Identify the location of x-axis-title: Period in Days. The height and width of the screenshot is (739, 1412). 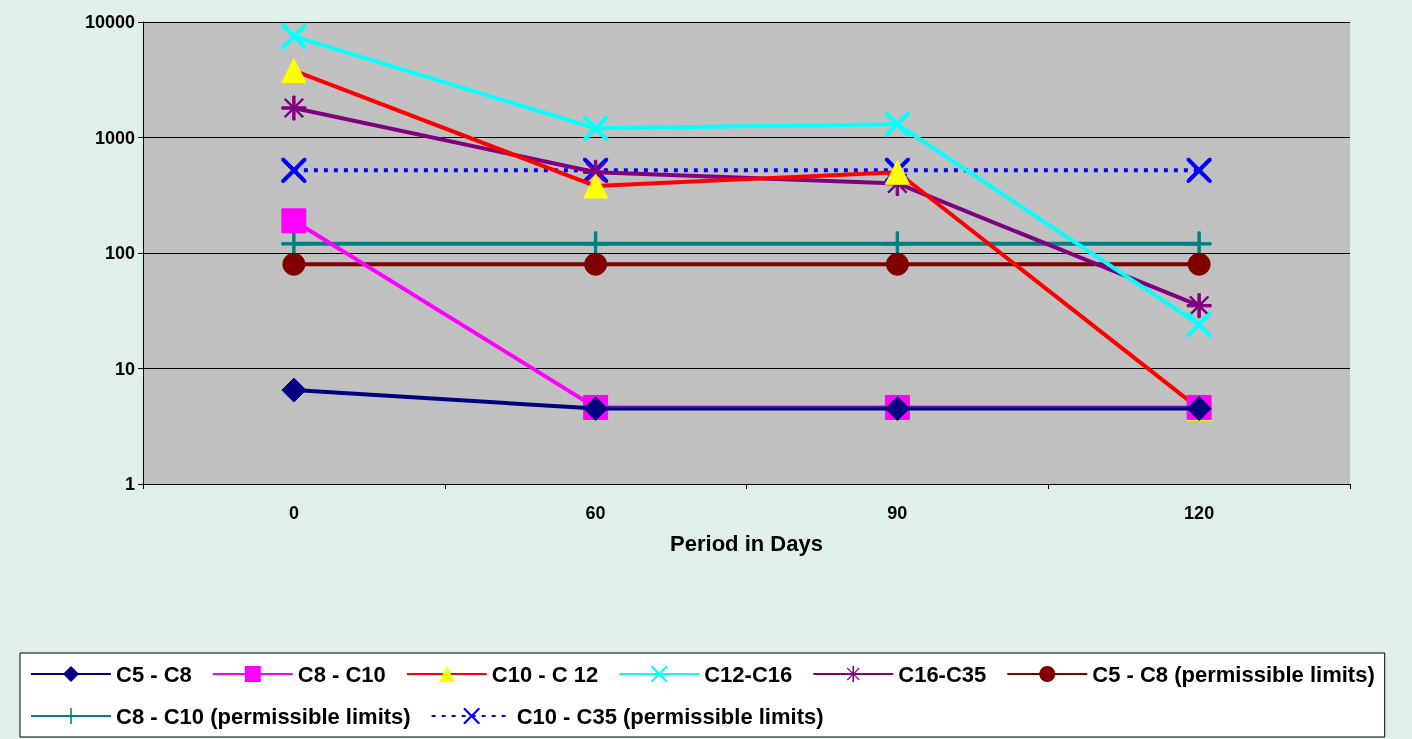
(746, 543).